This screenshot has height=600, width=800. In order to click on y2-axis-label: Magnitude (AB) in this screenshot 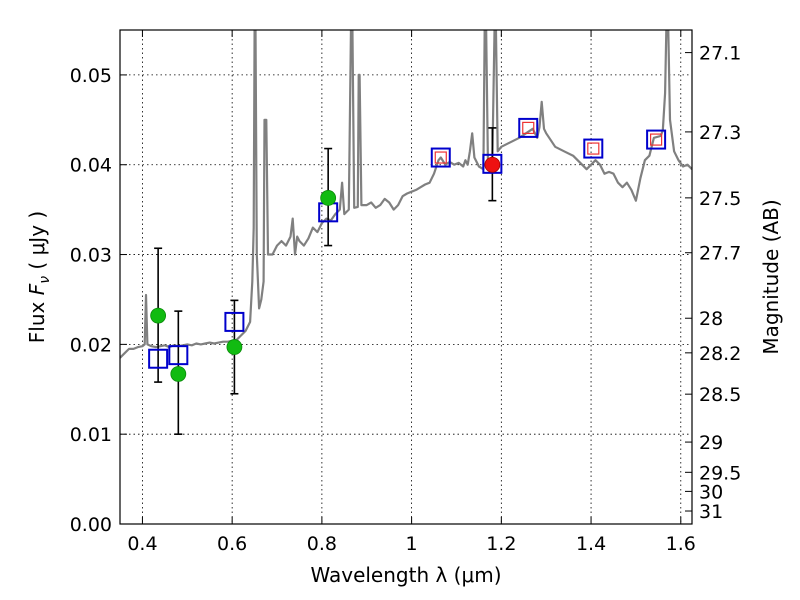, I will do `click(771, 276)`.